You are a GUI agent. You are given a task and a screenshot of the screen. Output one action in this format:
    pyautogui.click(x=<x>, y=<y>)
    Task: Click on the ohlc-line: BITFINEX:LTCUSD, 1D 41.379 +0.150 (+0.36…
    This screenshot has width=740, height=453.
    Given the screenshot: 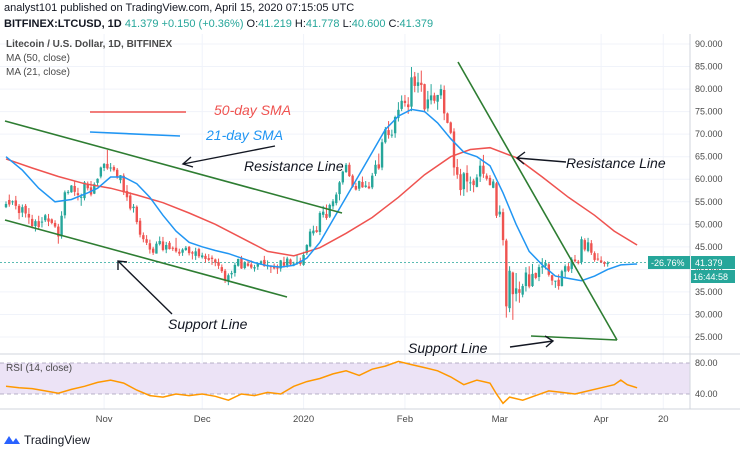 What is the action you would take?
    pyautogui.click(x=218, y=24)
    